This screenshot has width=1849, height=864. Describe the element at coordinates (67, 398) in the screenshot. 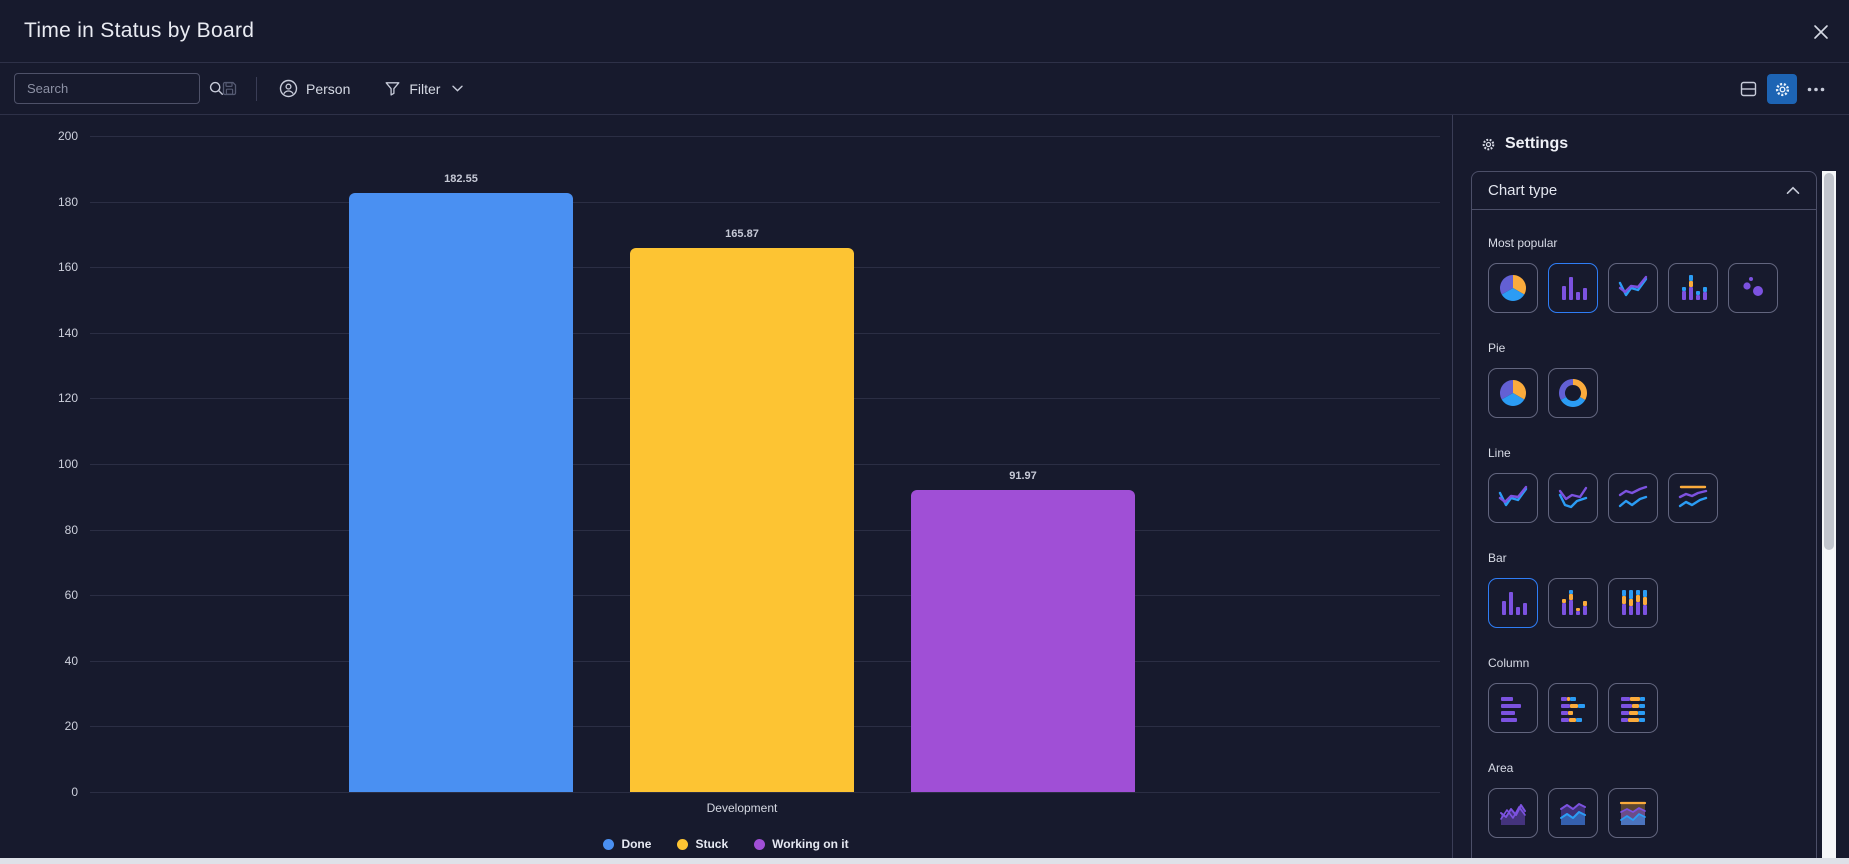

I see `y-axis-tick-label: 120` at that location.